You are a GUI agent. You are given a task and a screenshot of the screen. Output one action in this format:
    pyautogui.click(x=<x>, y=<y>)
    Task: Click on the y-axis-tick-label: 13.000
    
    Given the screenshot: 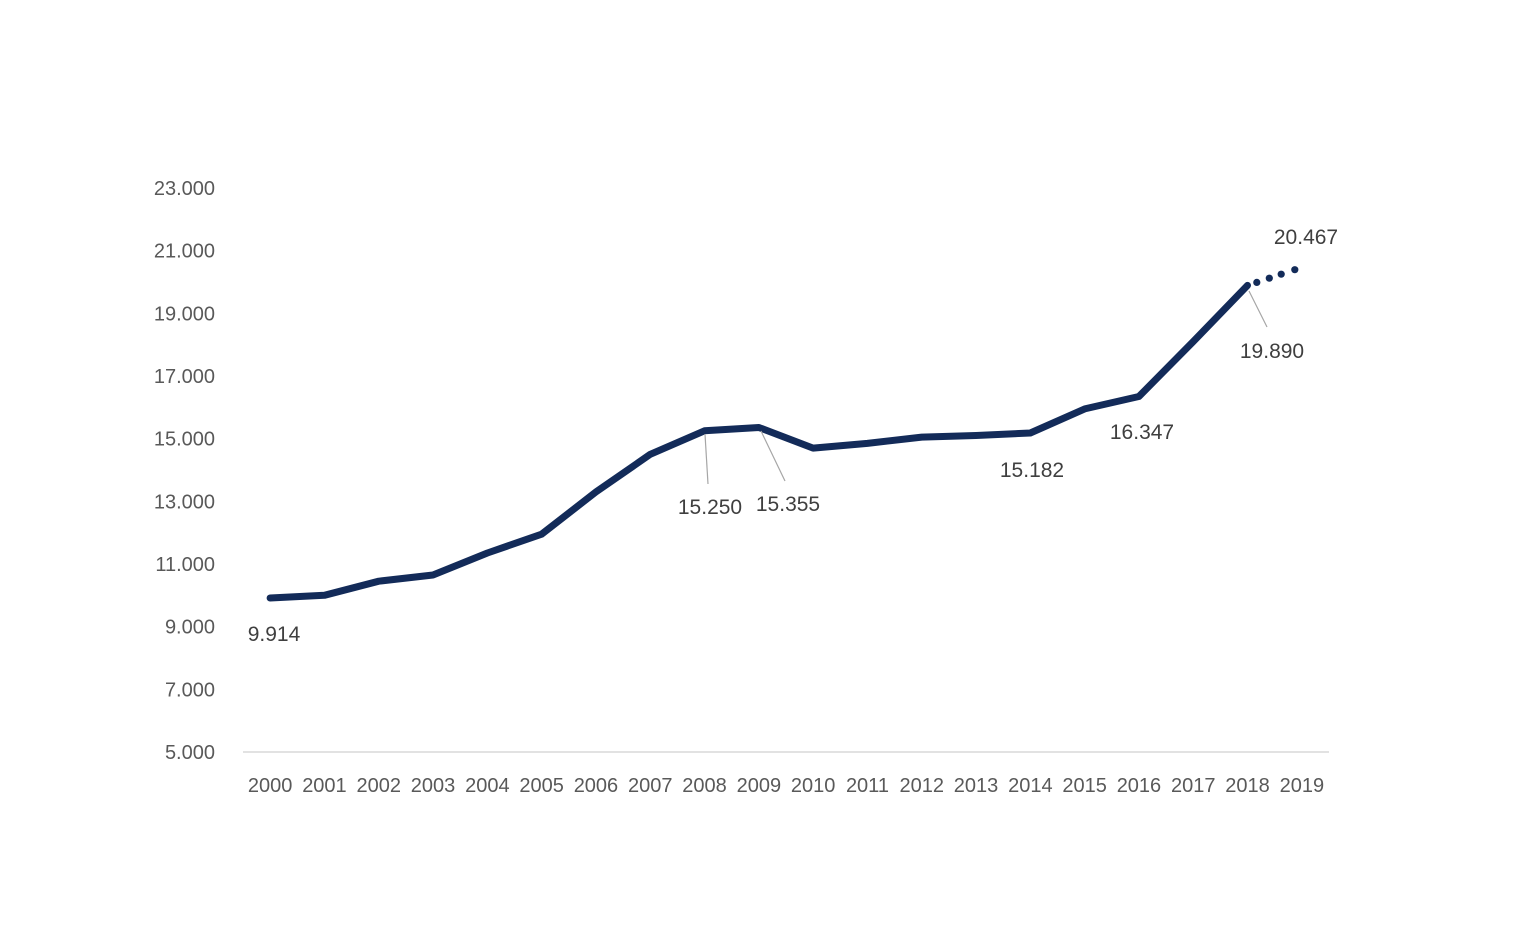 What is the action you would take?
    pyautogui.click(x=184, y=502)
    